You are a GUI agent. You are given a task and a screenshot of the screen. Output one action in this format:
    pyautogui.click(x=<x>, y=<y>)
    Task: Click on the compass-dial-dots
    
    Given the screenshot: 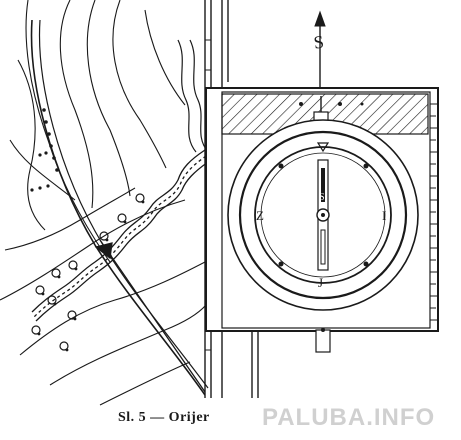 What is the action you would take?
    pyautogui.click(x=323, y=215)
    